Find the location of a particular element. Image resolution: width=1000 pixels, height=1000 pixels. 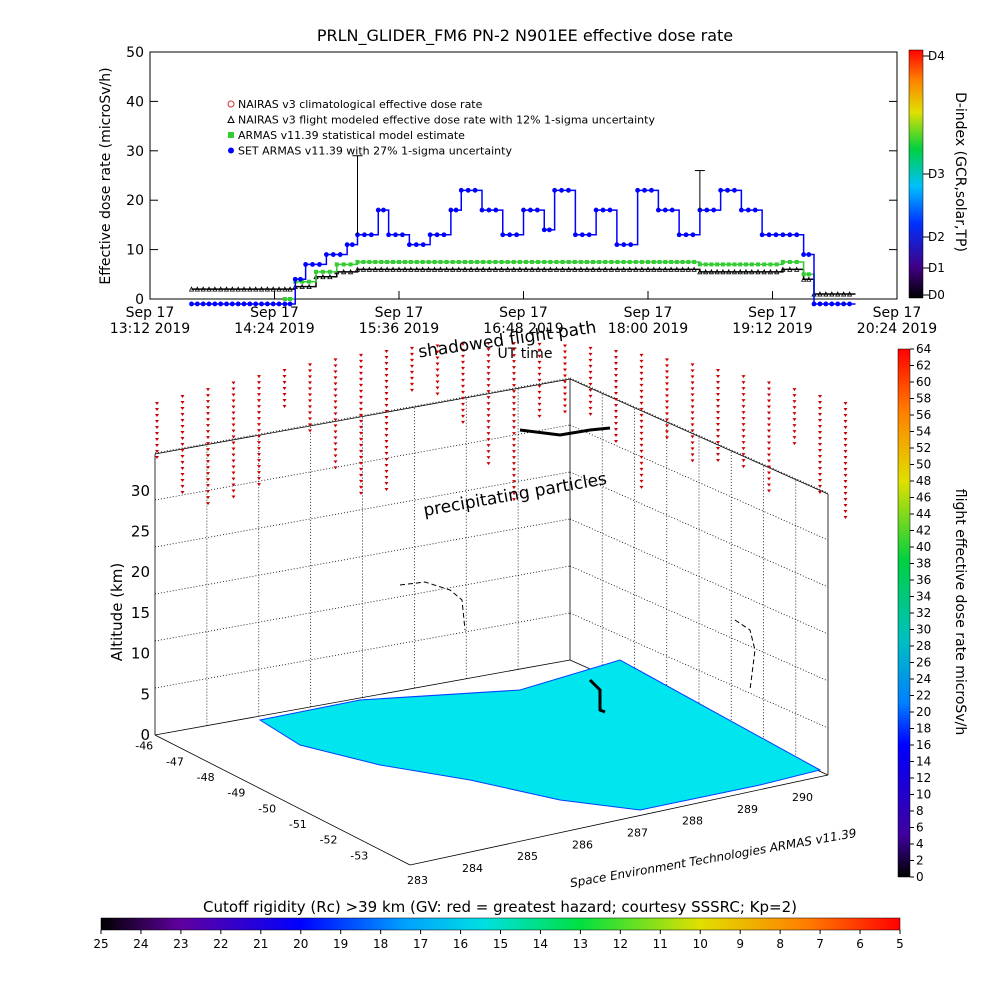

dose-rate-colorbar is located at coordinates (904, 613).